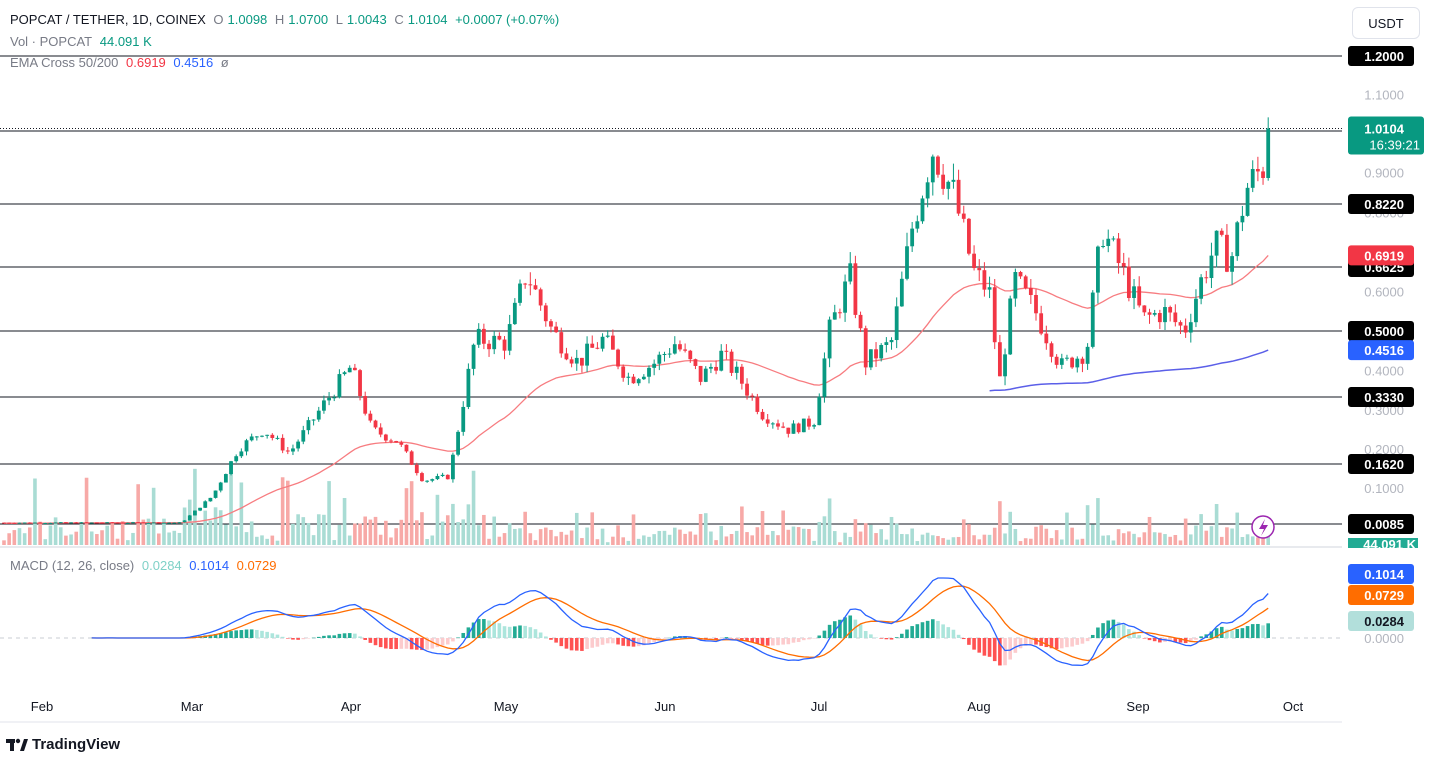 The width and height of the screenshot is (1432, 757). What do you see at coordinates (1389, 544) in the screenshot?
I see `volume-badge: 44.091 K` at bounding box center [1389, 544].